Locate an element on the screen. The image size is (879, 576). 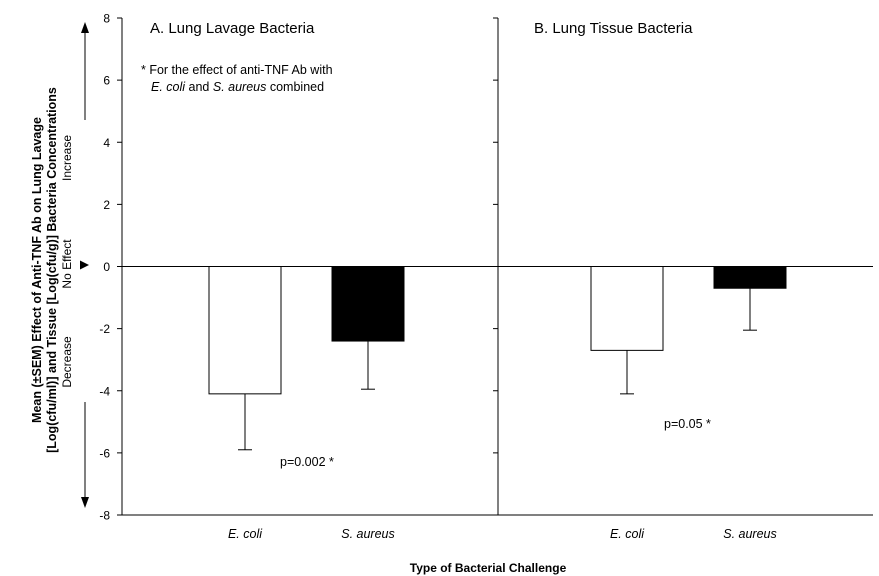
p-value-annotation: p=0.002 * is located at coordinates (307, 462).